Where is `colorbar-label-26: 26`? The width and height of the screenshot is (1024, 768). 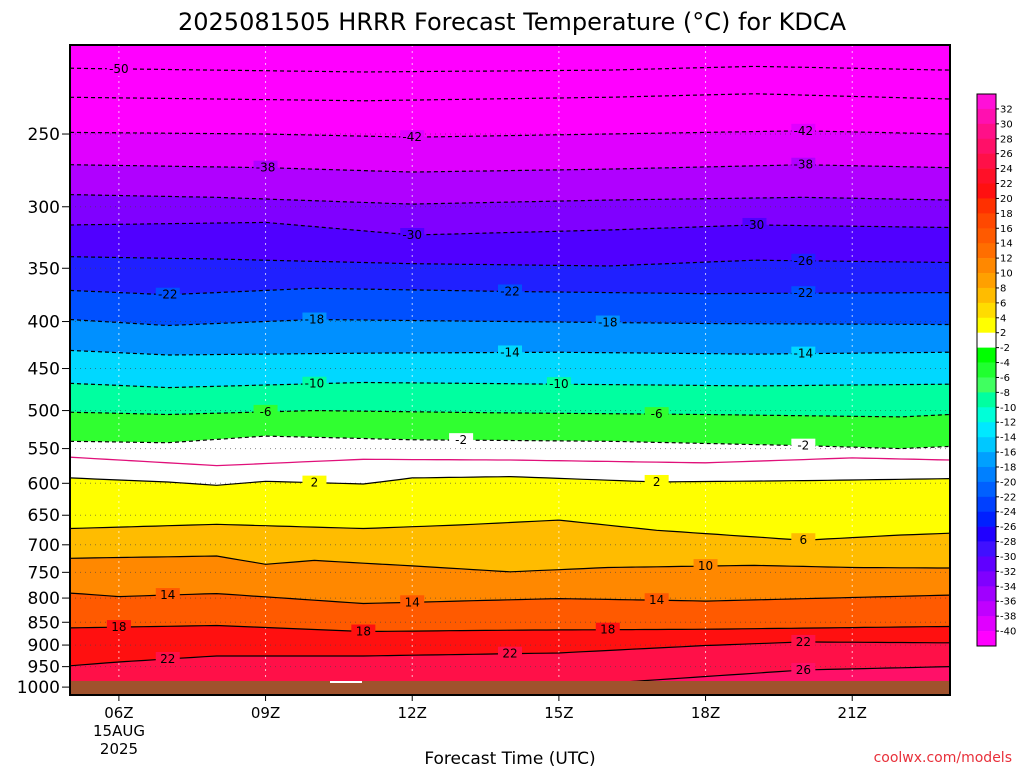 colorbar-label-26: 26 is located at coordinates (1006, 154).